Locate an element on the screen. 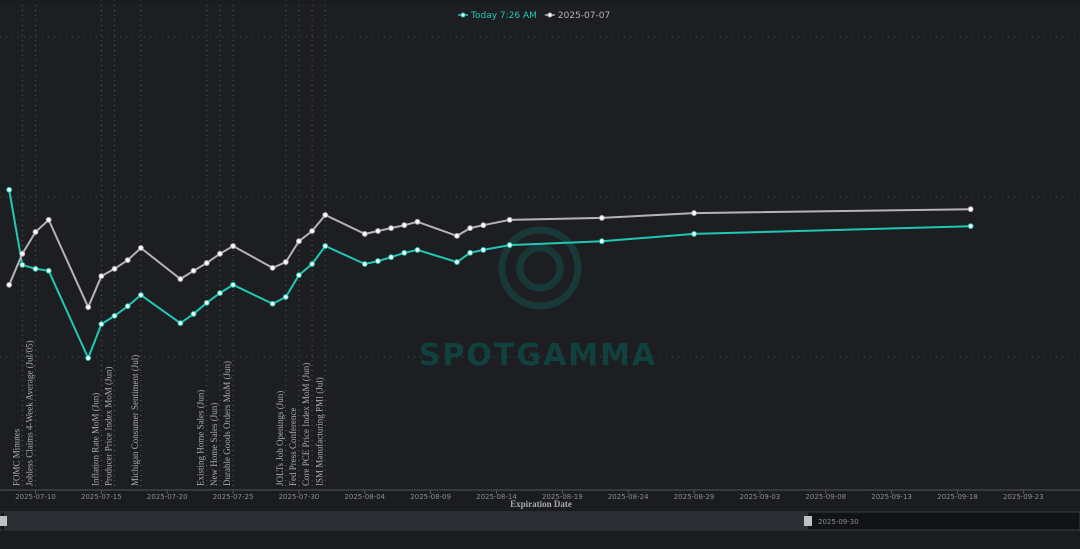 This screenshot has width=1080, height=549. x-tick-label: 2025-08-19 is located at coordinates (562, 497).